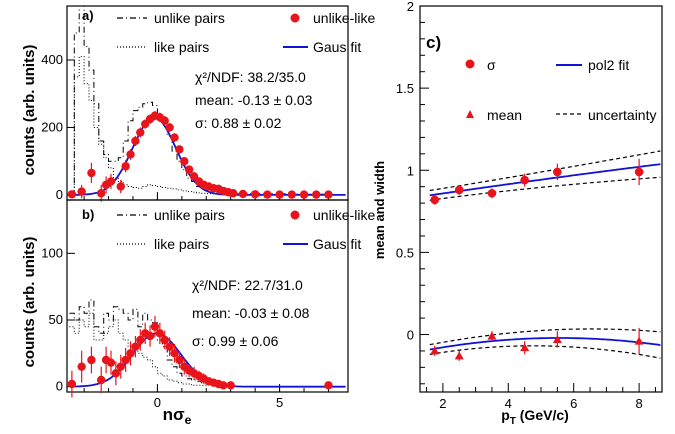  I want to click on legend-sigma-marker, so click(470, 64).